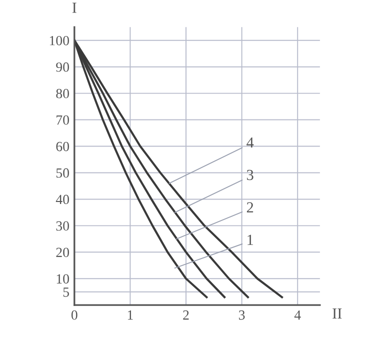  Describe the element at coordinates (250, 142) in the screenshot. I see `annotation: 4` at that location.